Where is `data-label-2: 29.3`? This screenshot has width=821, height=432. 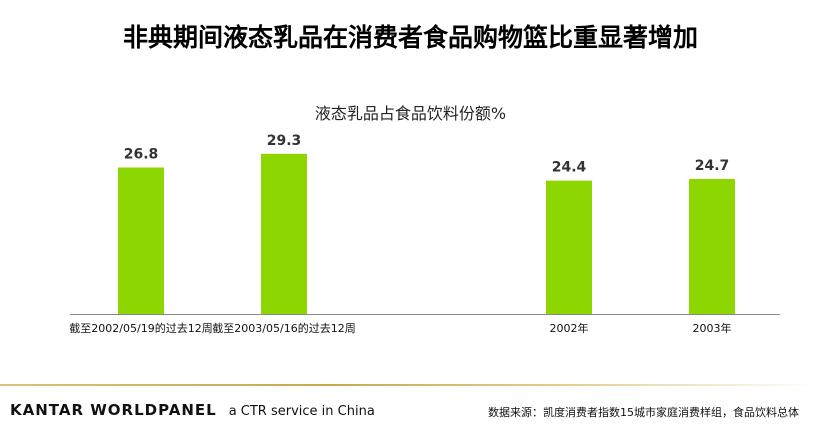
data-label-2: 29.3 is located at coordinates (284, 141).